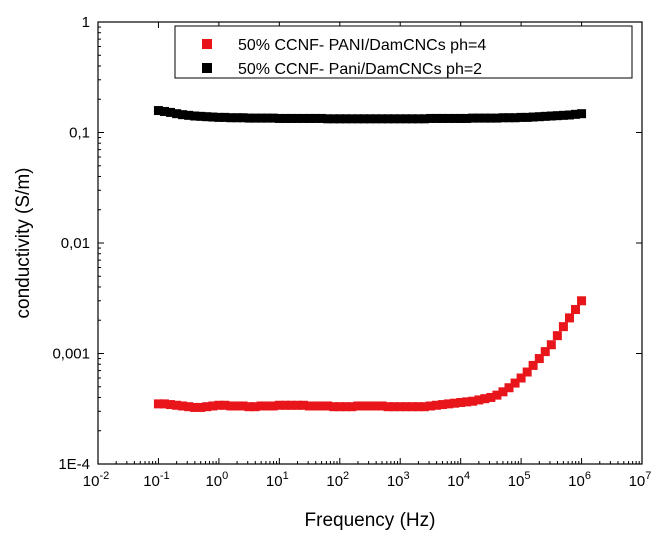  What do you see at coordinates (370, 520) in the screenshot?
I see `x-axis-title: Frequency (Hz)` at bounding box center [370, 520].